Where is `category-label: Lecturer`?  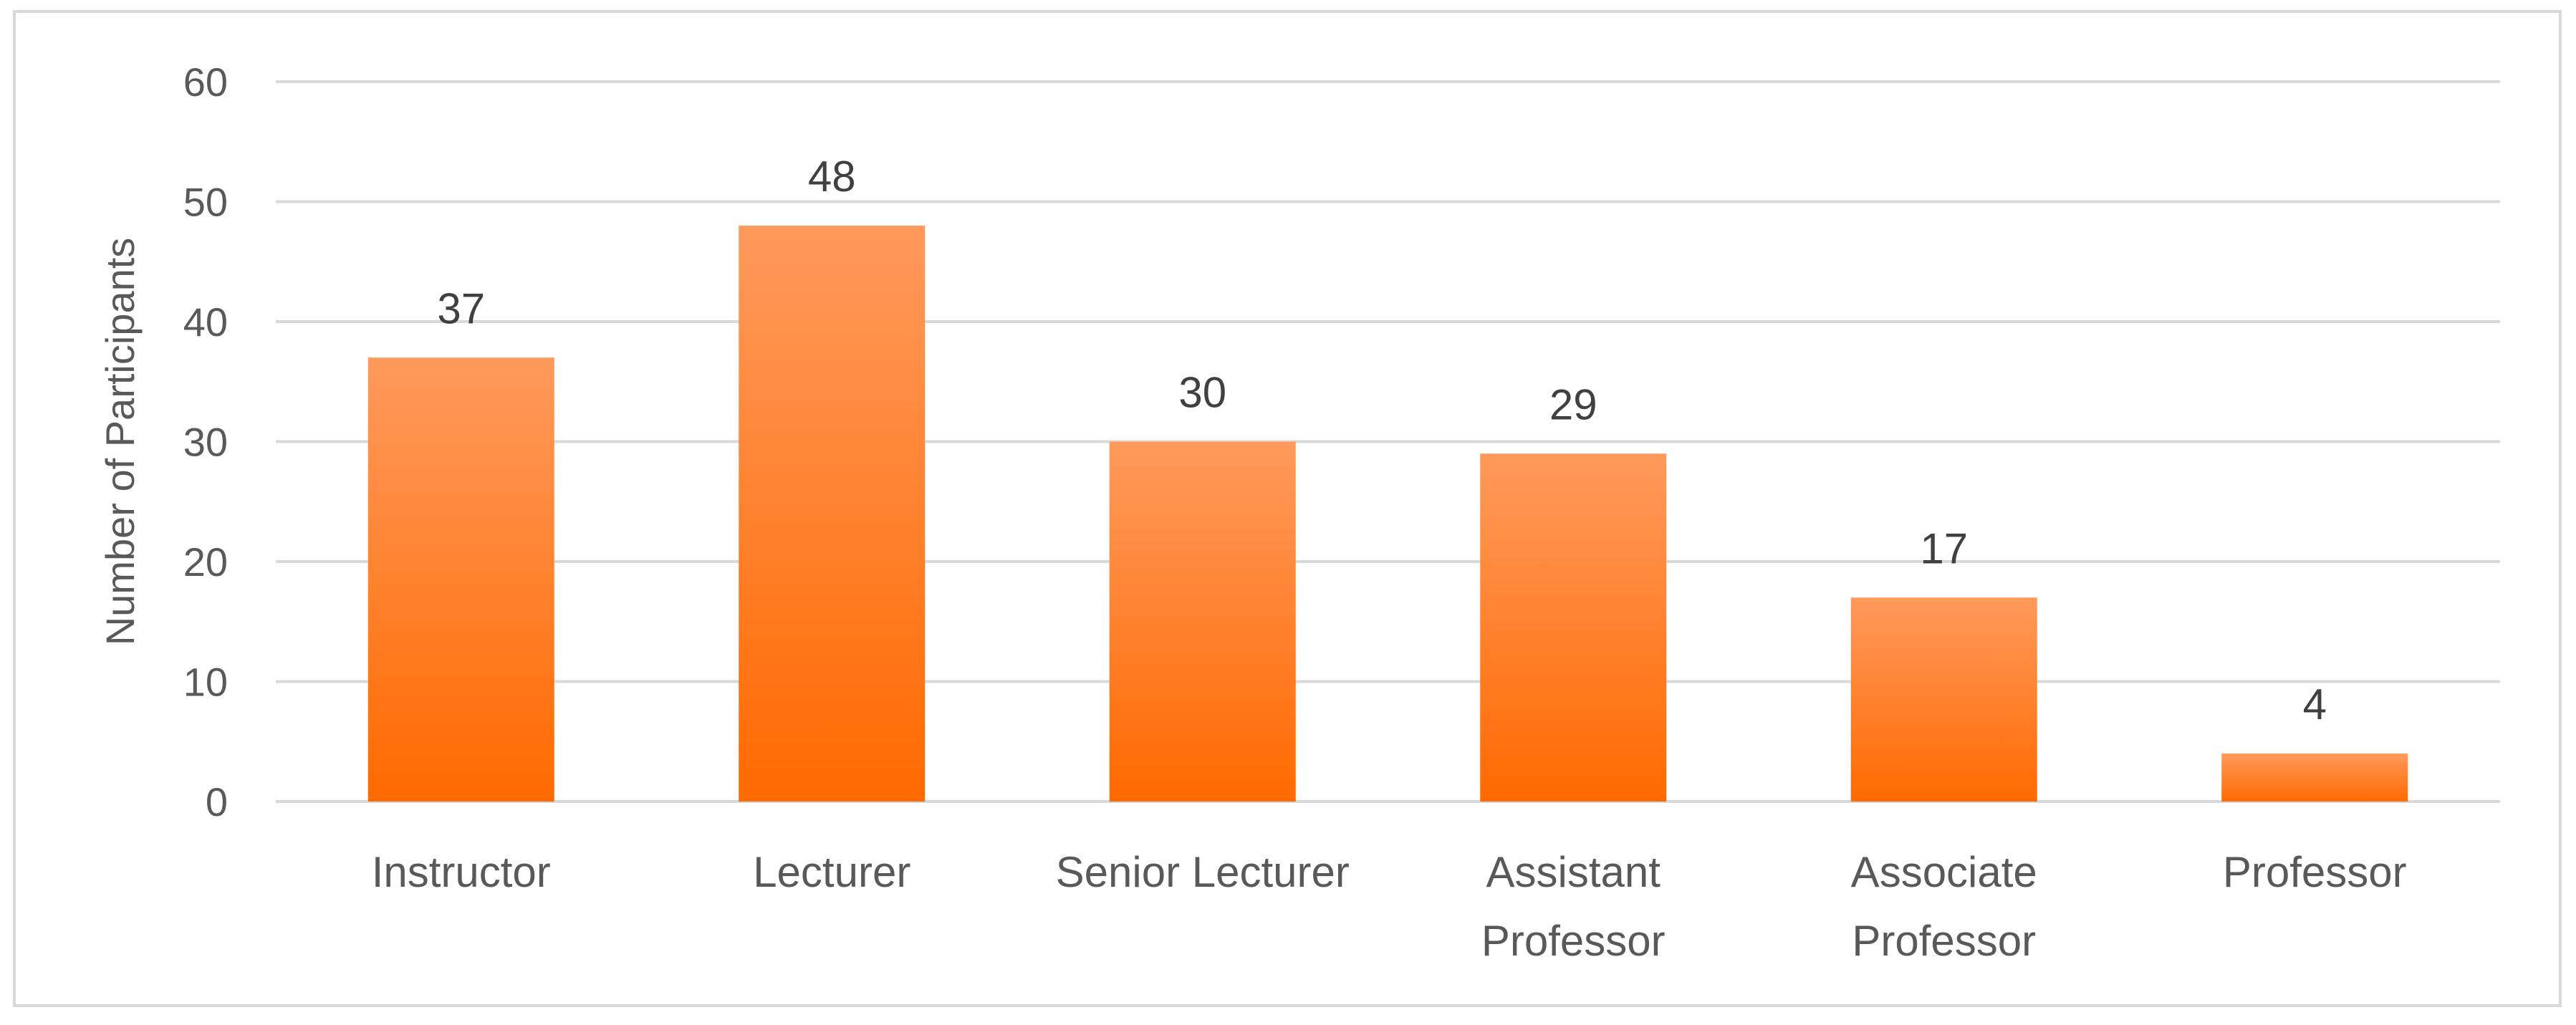 category-label: Lecturer is located at coordinates (832, 872).